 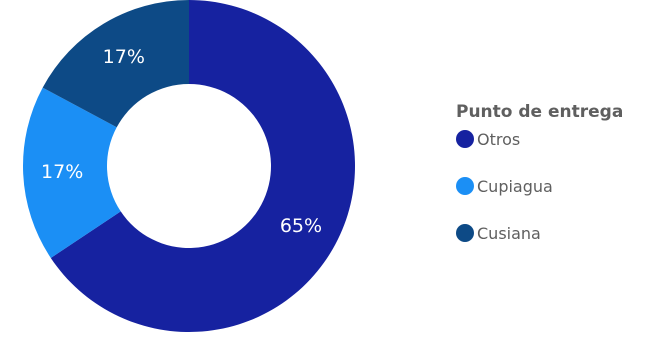 What do you see at coordinates (124, 57) in the screenshot?
I see `slice-label-cusiana: 17%` at bounding box center [124, 57].